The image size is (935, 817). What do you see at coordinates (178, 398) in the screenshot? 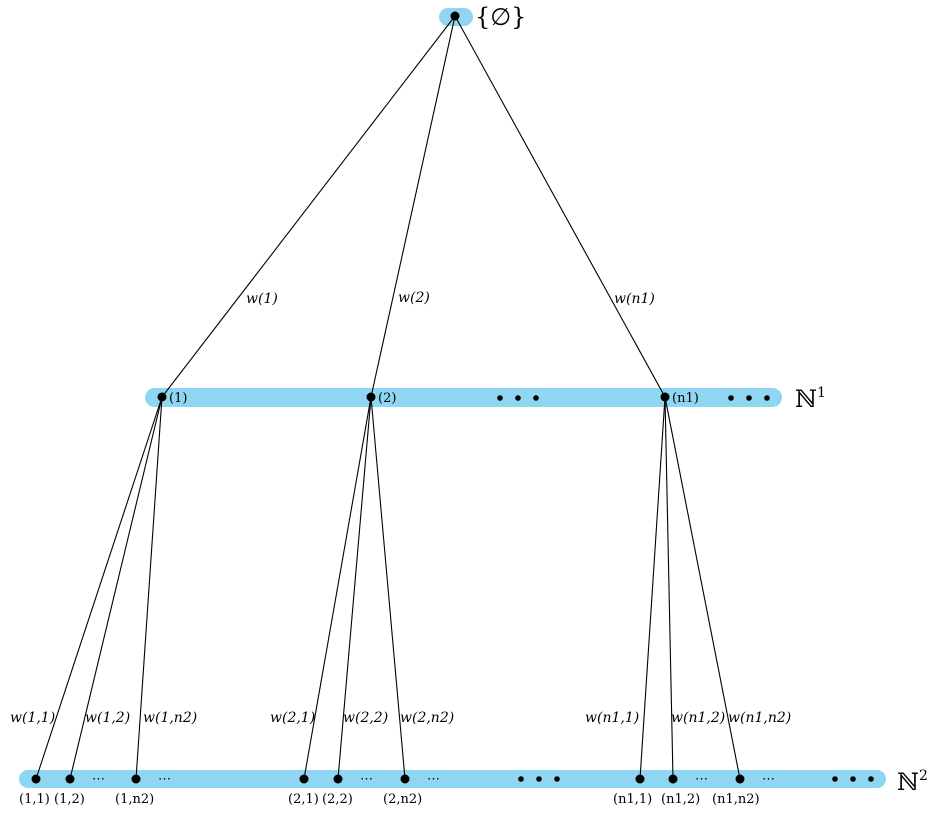
I see `node-1-label: (1)` at bounding box center [178, 398].